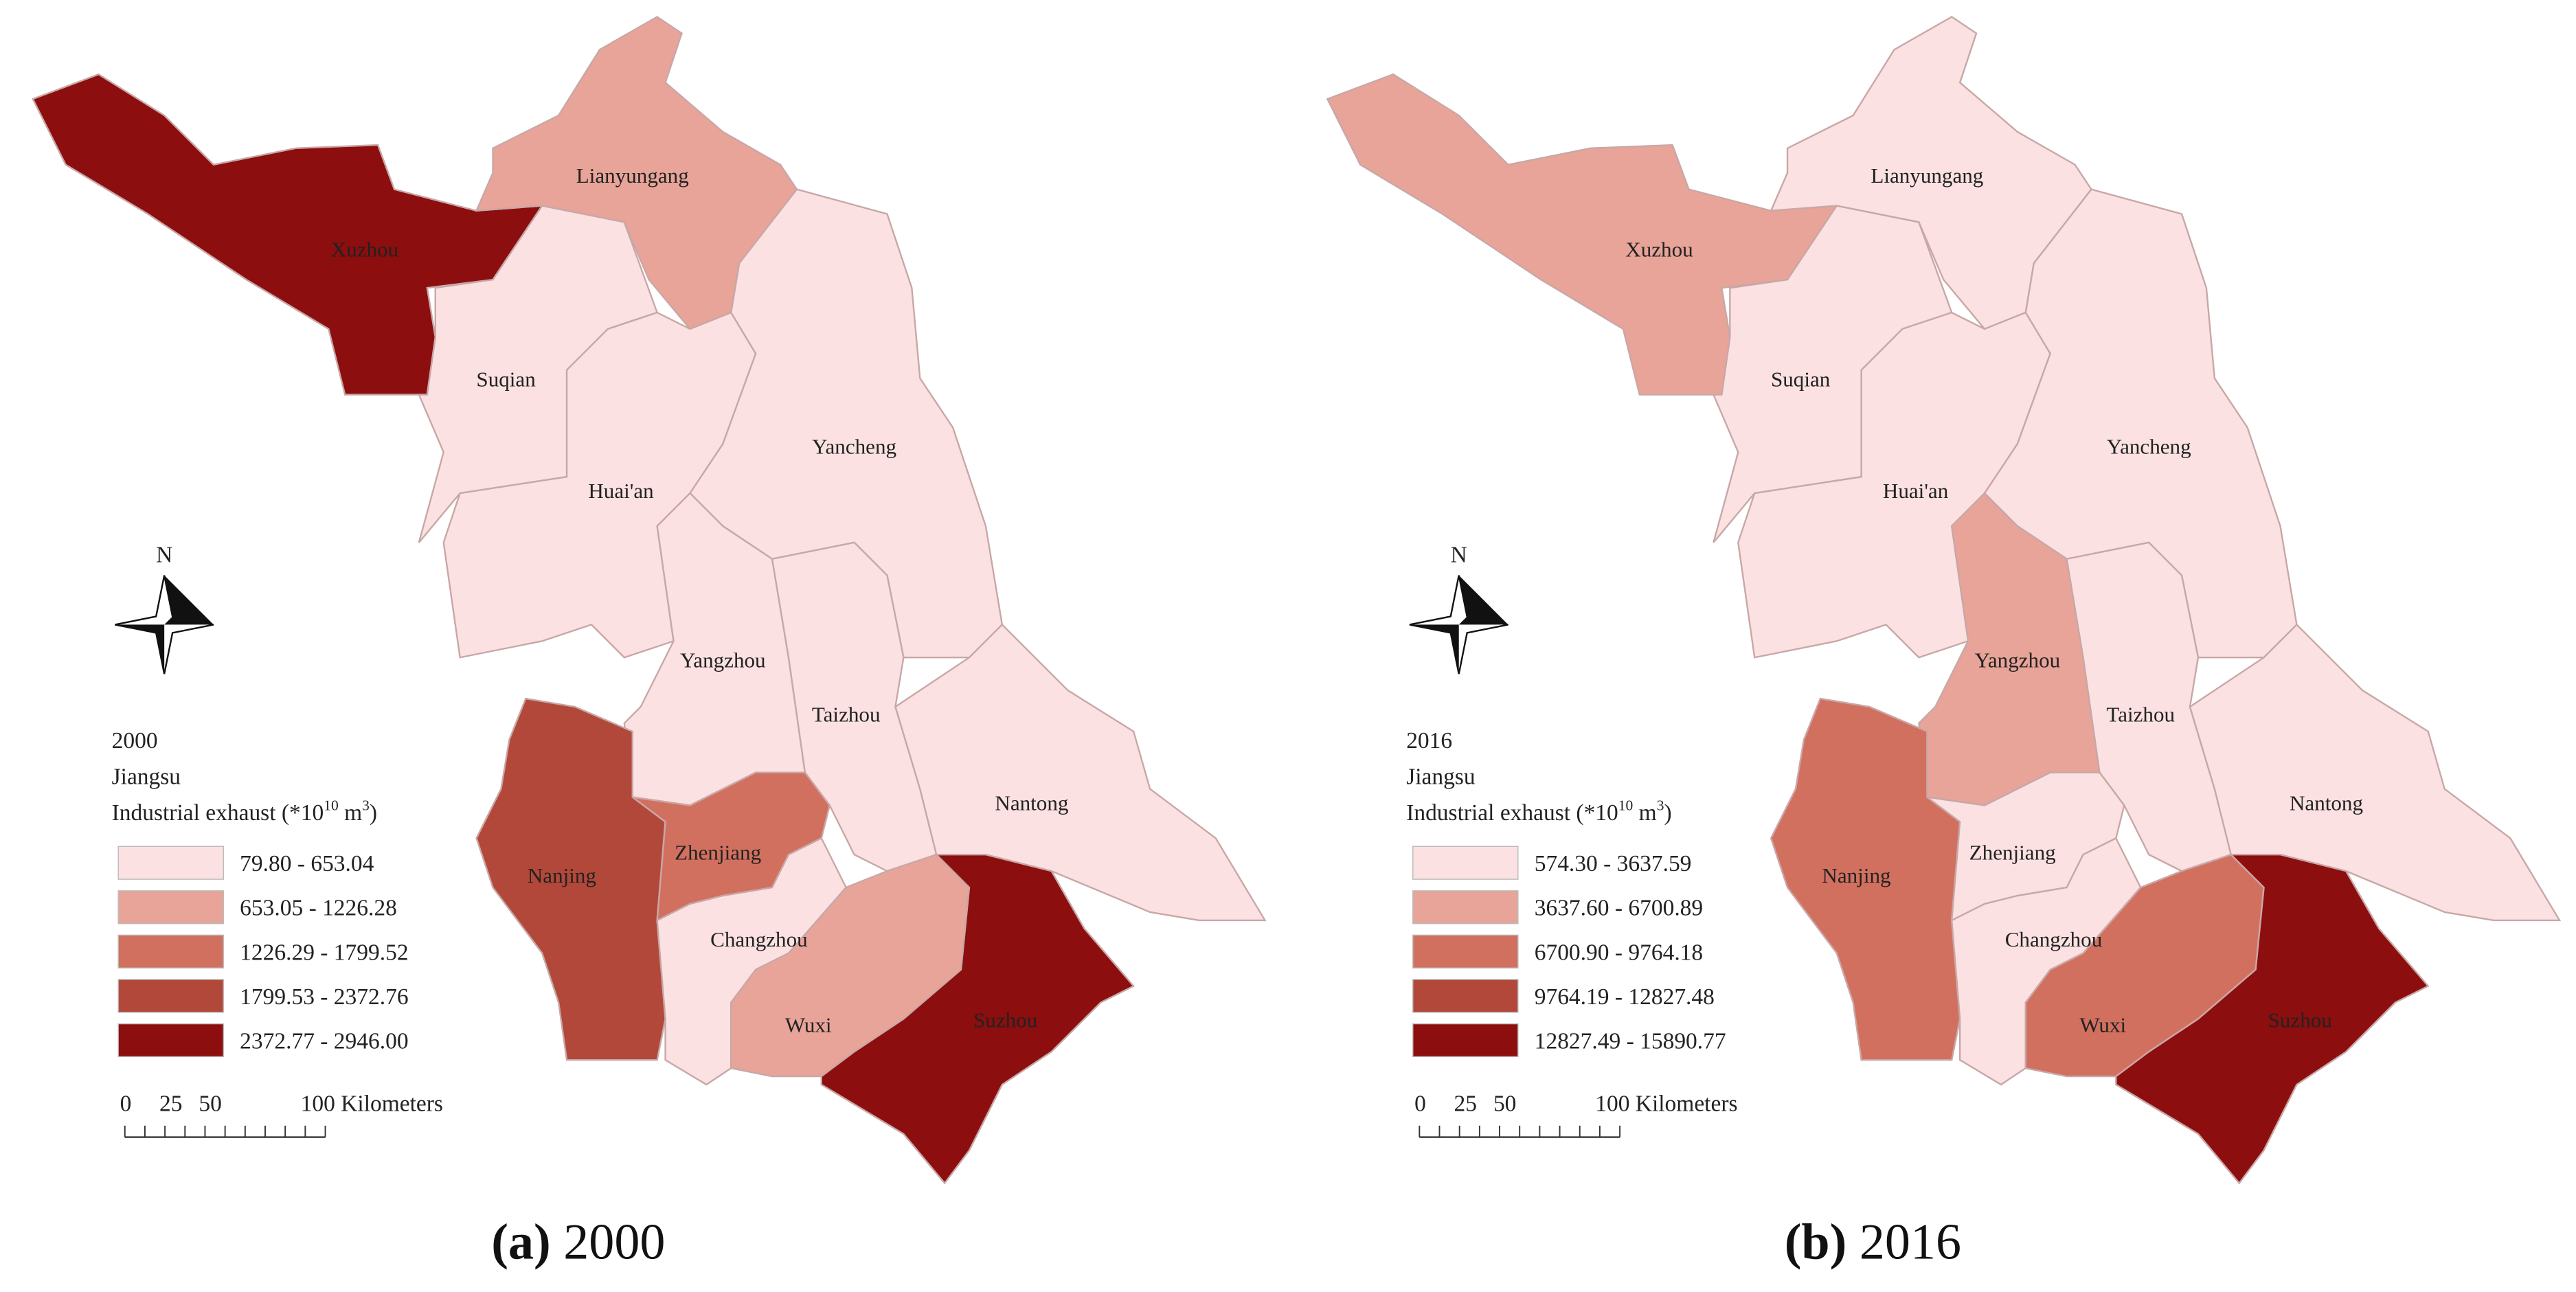  What do you see at coordinates (1619, 952) in the screenshot?
I see `legend-label: 6700.90 - 9764.18` at bounding box center [1619, 952].